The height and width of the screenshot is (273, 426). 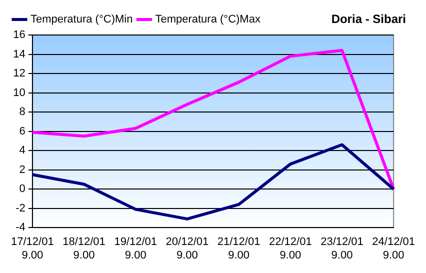 What do you see at coordinates (19, 74) in the screenshot?
I see `y-tick-label: 12` at bounding box center [19, 74].